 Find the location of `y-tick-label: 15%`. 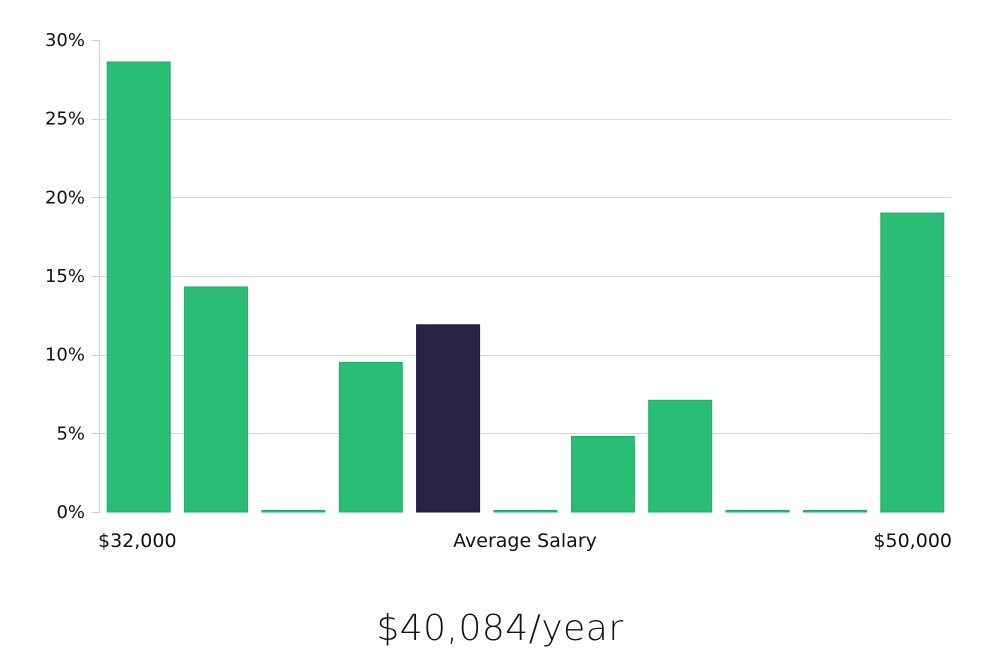

y-tick-label: 15% is located at coordinates (65, 276).